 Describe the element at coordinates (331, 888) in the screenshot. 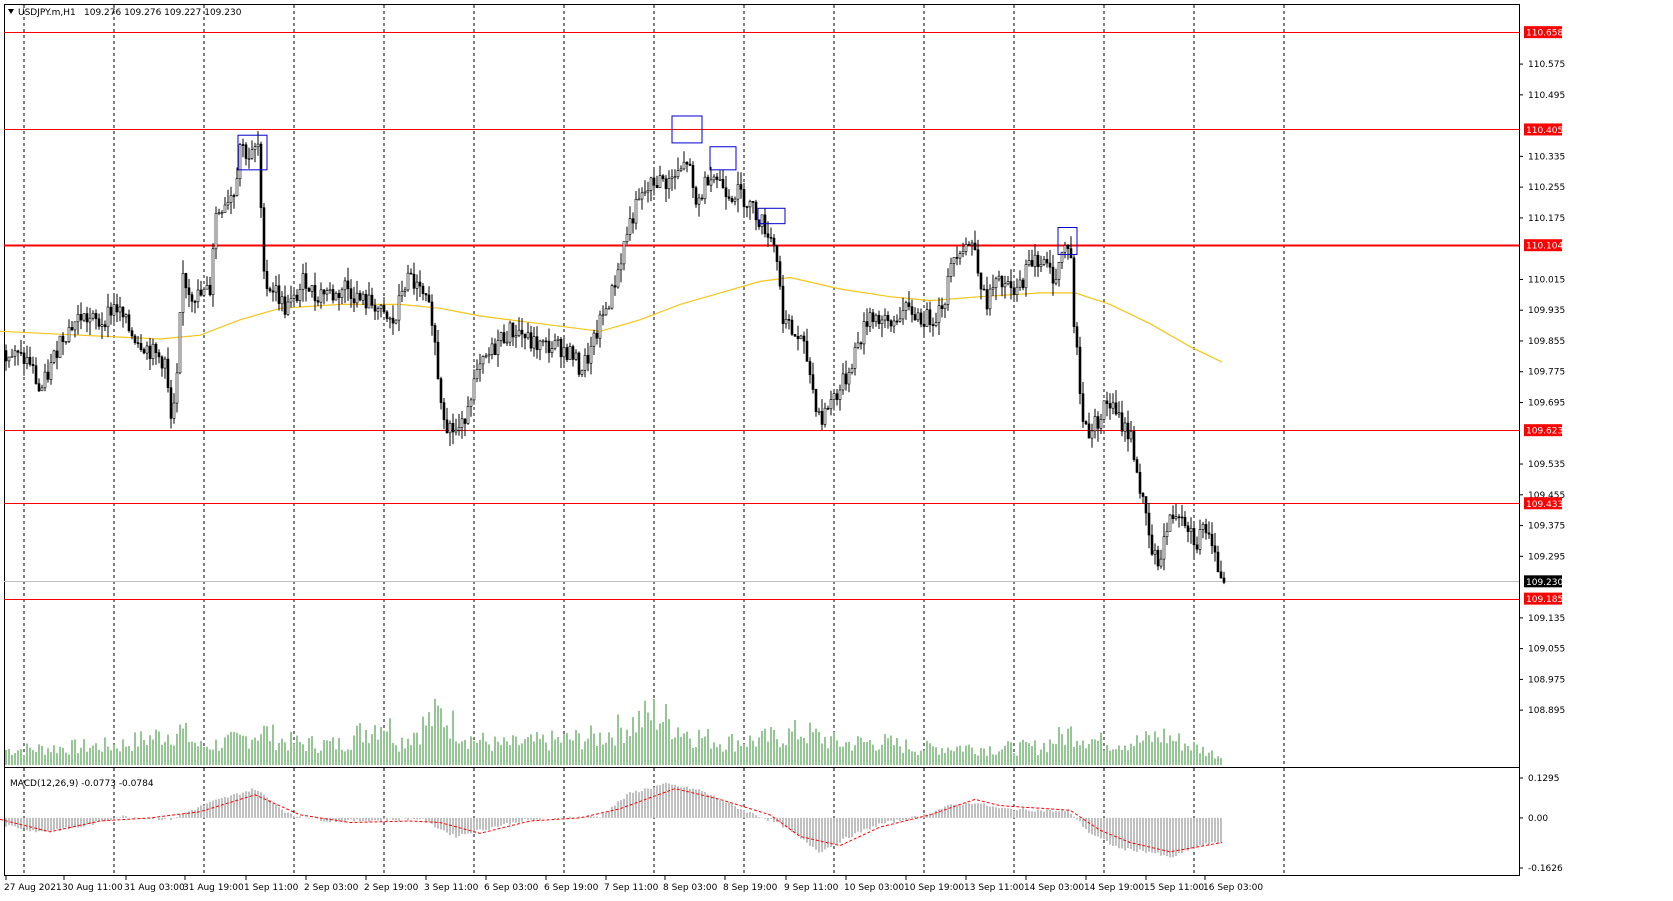

I see `time-tick-label: 2 Sep 03:00` at that location.